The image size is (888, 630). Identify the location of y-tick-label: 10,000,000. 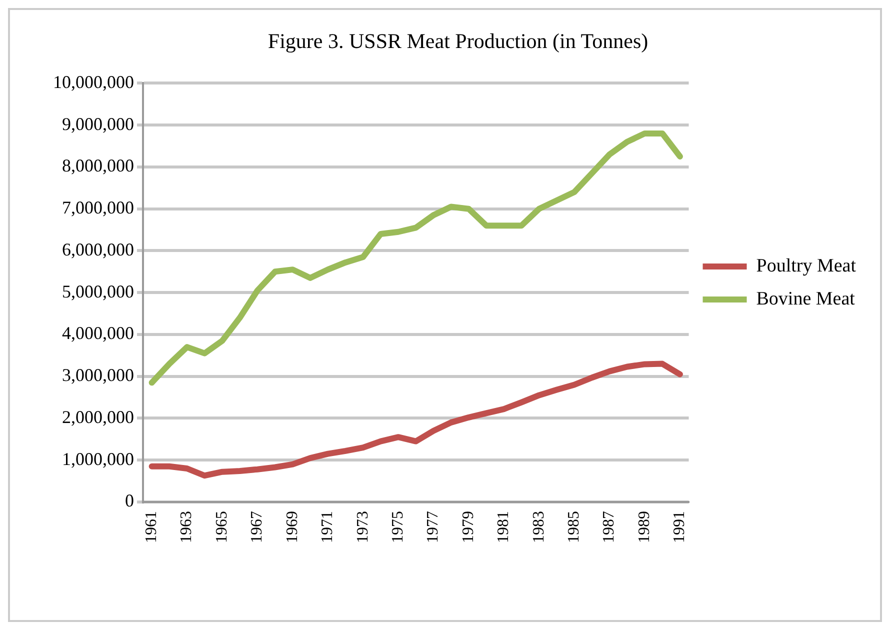
(93, 82).